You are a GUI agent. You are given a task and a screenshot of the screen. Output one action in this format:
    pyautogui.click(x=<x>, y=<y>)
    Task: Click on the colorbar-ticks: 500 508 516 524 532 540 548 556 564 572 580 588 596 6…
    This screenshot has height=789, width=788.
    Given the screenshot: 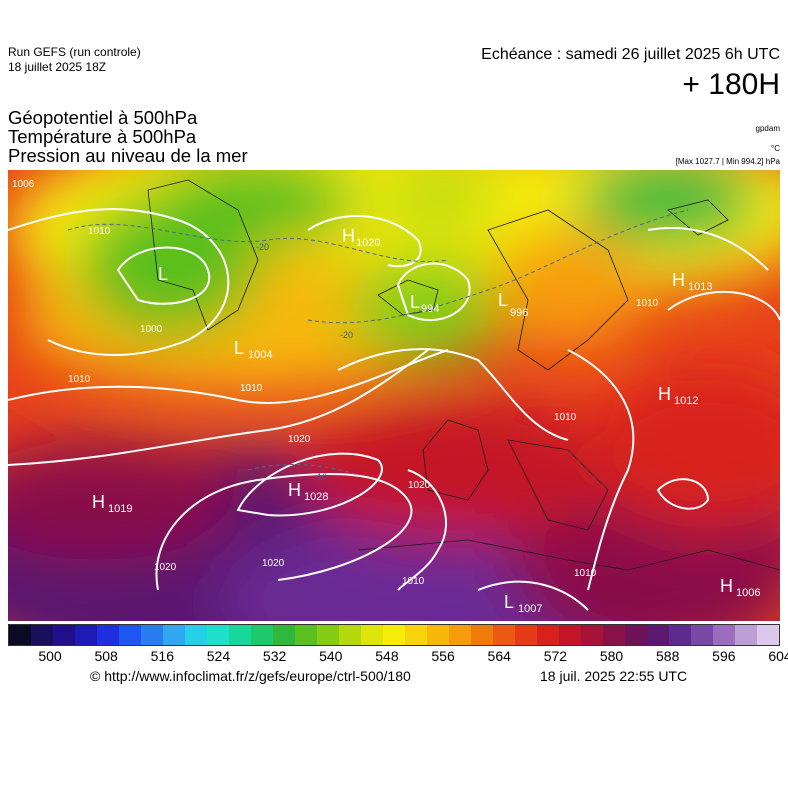 What is the action you would take?
    pyautogui.click(x=398, y=657)
    